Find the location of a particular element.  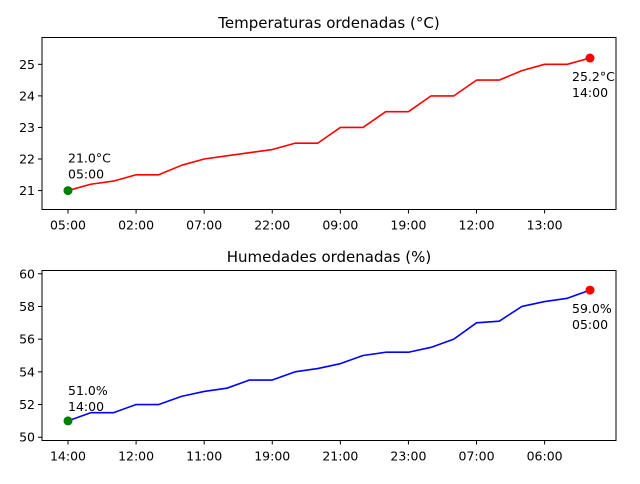

temperature-y-tick-label: 22 is located at coordinates (27, 159).